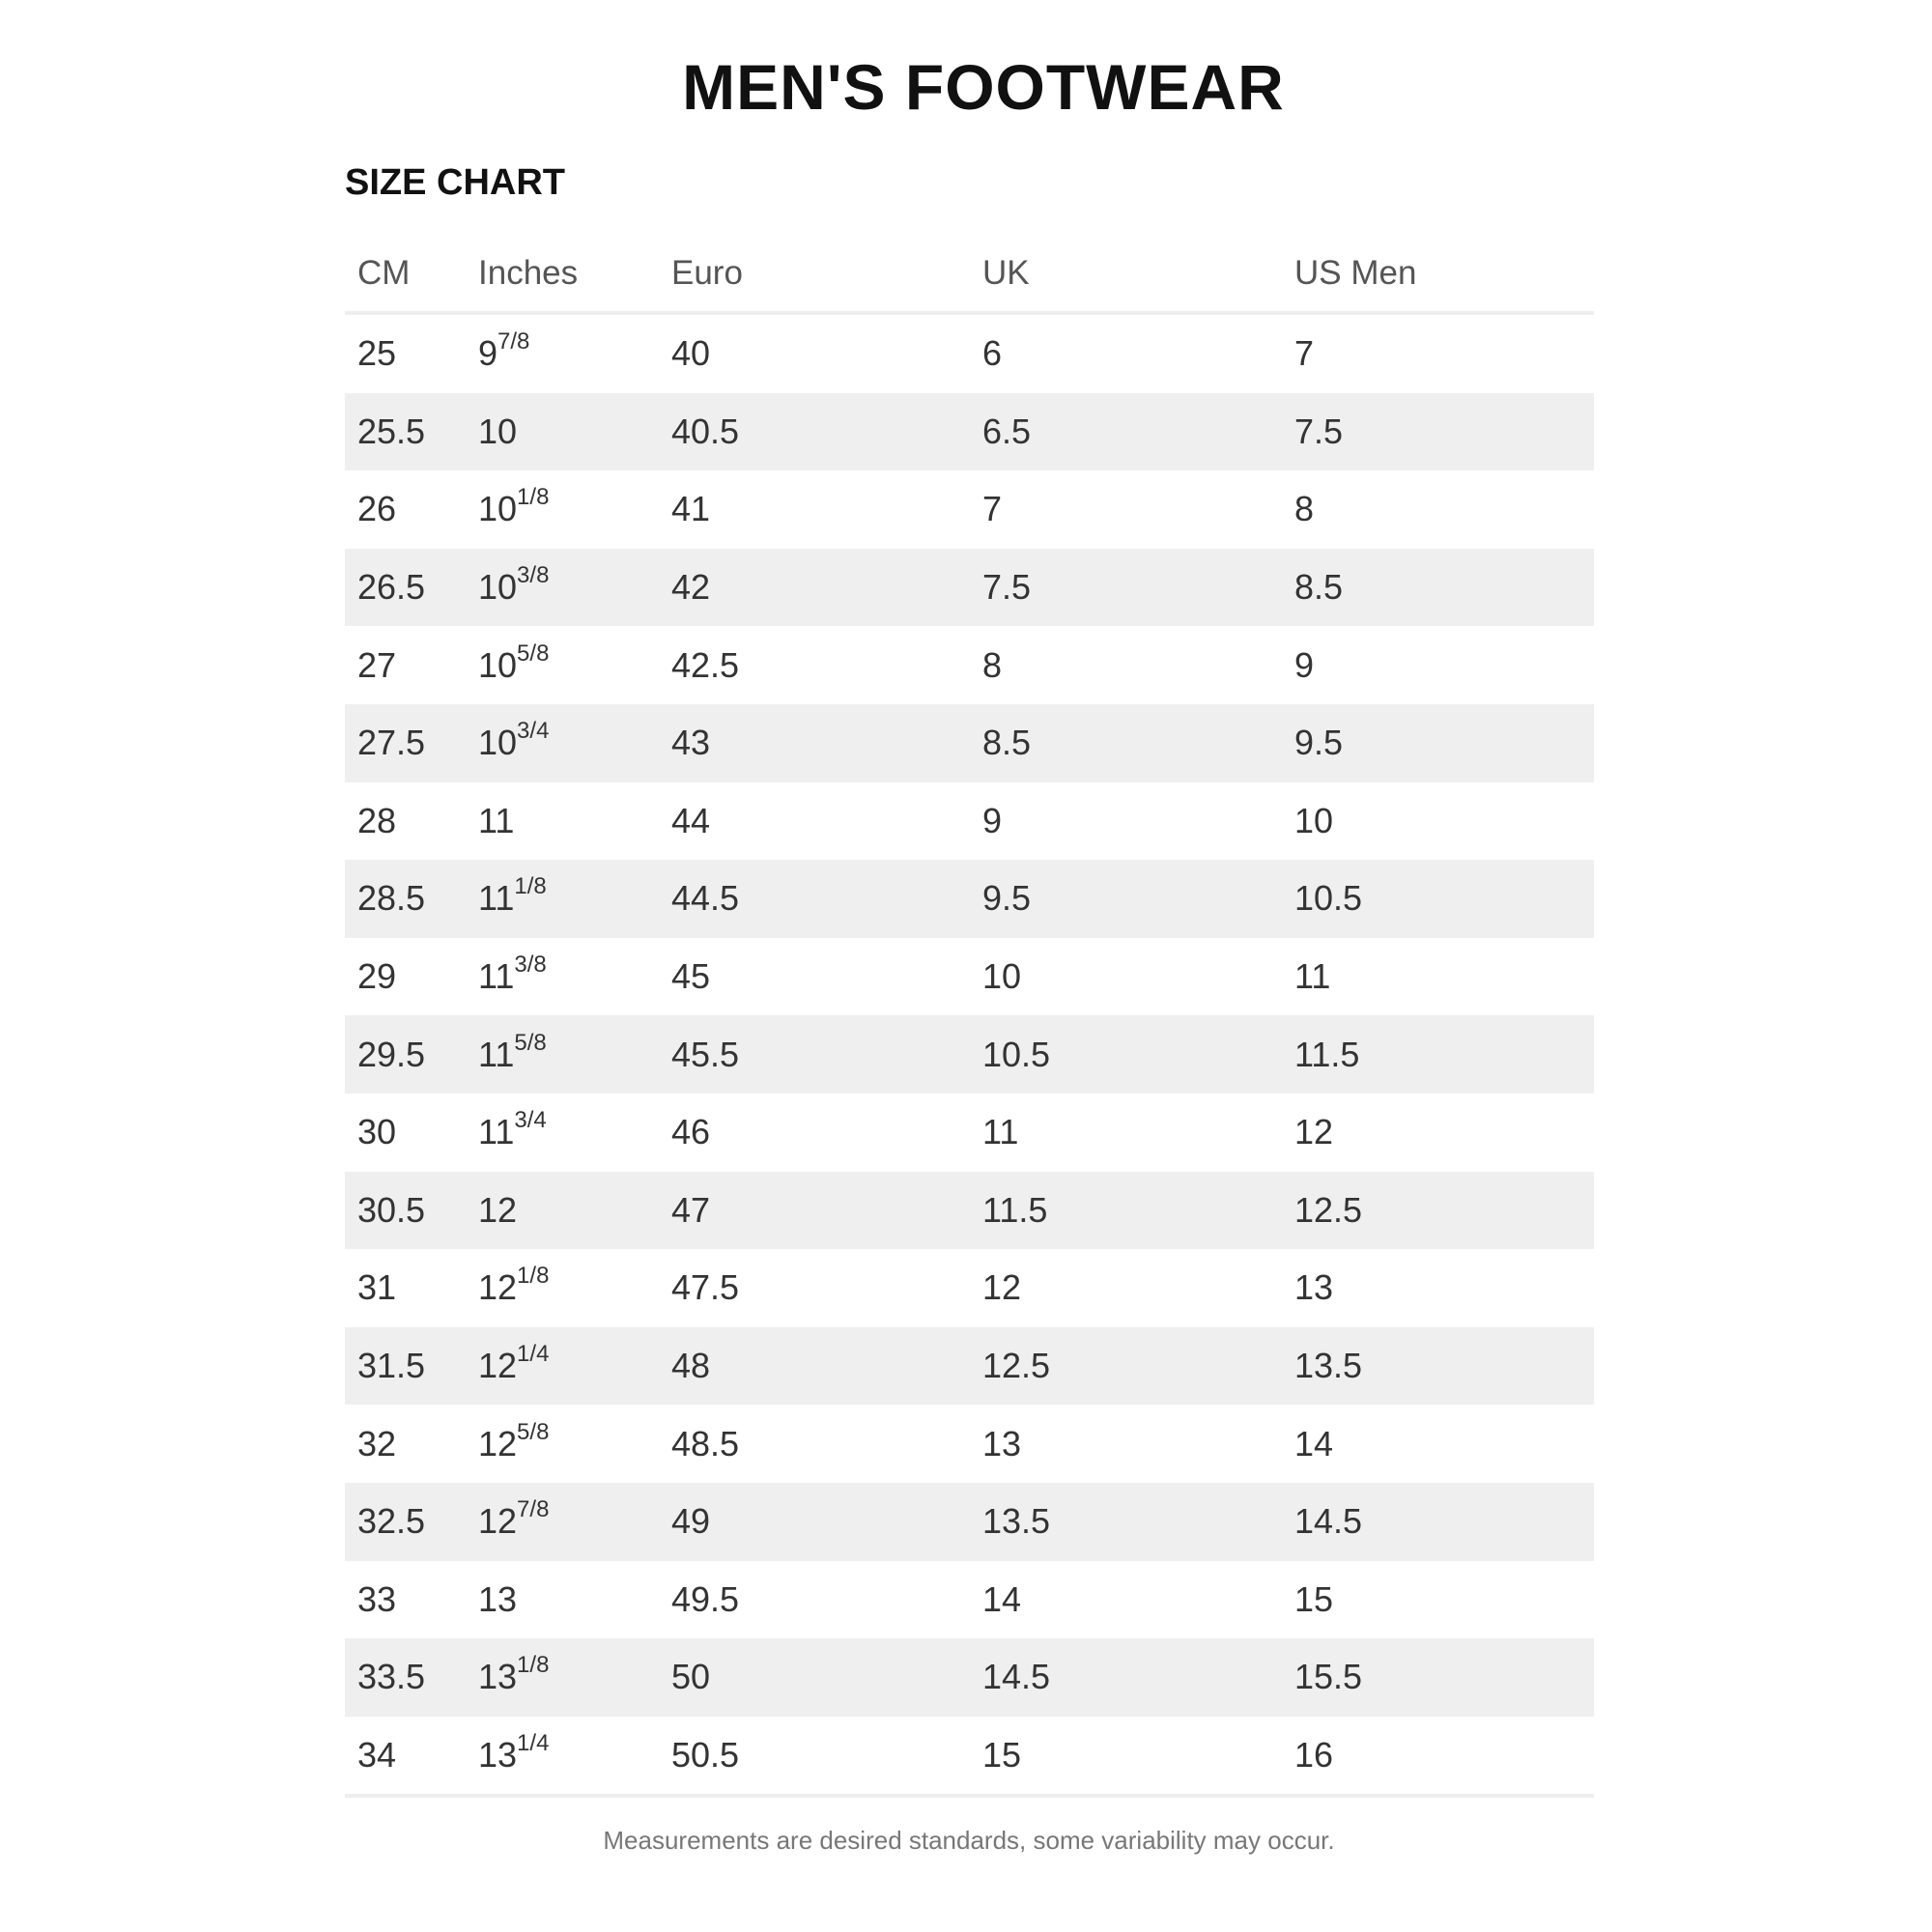 Image resolution: width=1932 pixels, height=1932 pixels. Describe the element at coordinates (969, 977) in the screenshot. I see `table-row: 29 113/8 45 10 11` at that location.